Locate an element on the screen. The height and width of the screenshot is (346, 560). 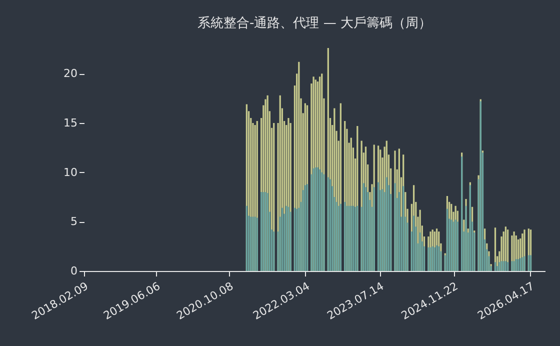
y-tick-label: 5 is located at coordinates (74, 221).